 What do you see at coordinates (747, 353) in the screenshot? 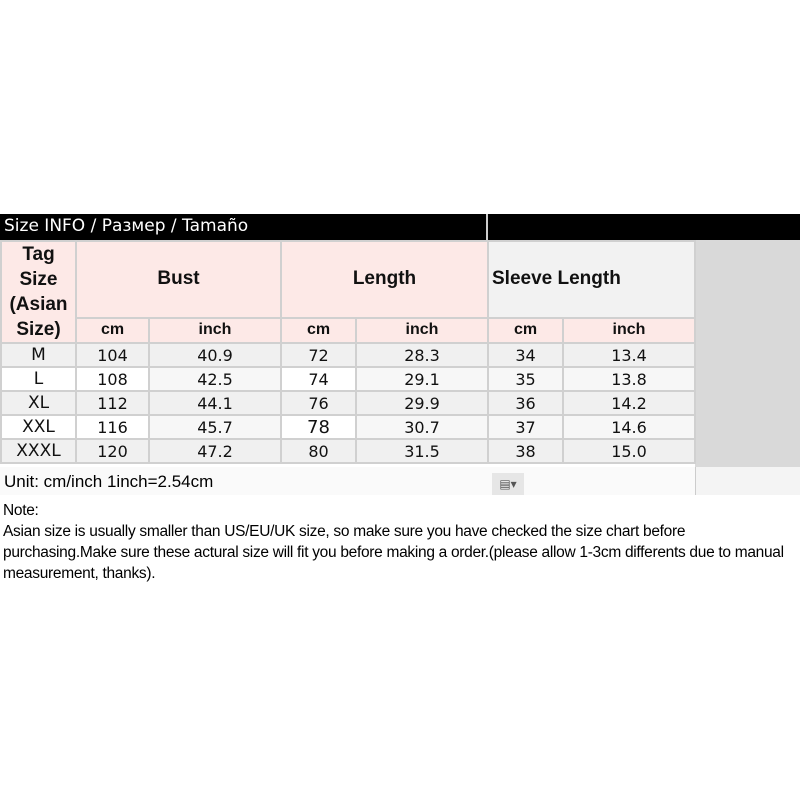
I see `empty-gray-area` at bounding box center [747, 353].